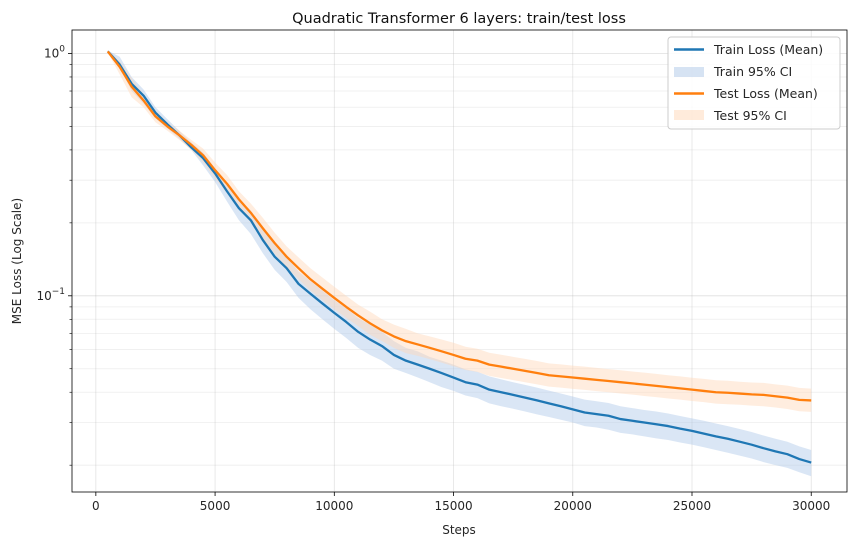 This screenshot has height=547, width=857. What do you see at coordinates (811, 506) in the screenshot?
I see `x-tick-label: 30000` at bounding box center [811, 506].